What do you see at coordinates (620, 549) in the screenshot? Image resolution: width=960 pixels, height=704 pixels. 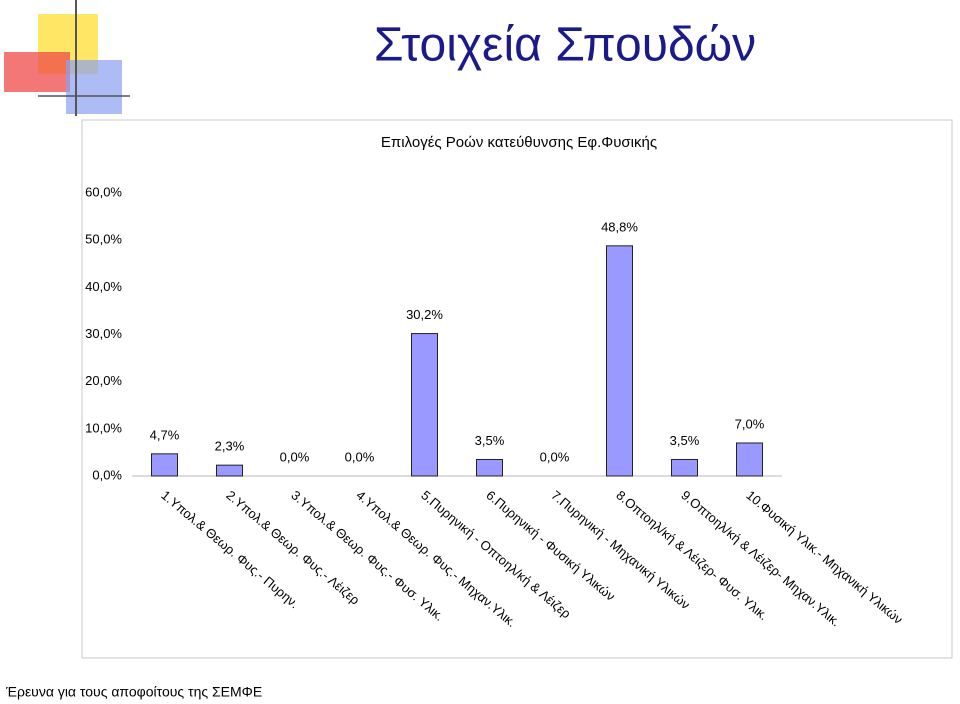 I see `x-tick-label: 7.Πυρηνική - Μηχανική Υλικών` at bounding box center [620, 549].